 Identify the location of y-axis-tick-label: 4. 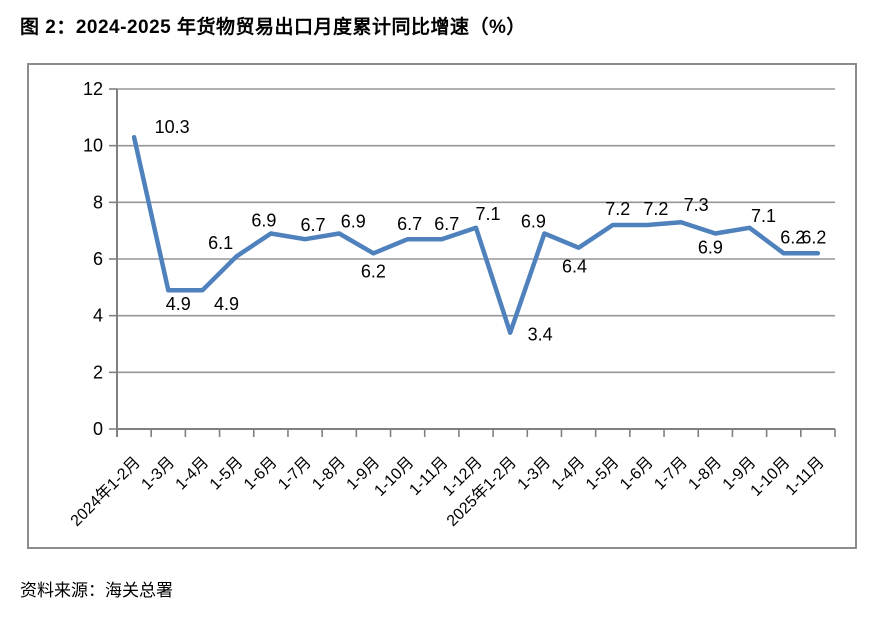
(98, 316).